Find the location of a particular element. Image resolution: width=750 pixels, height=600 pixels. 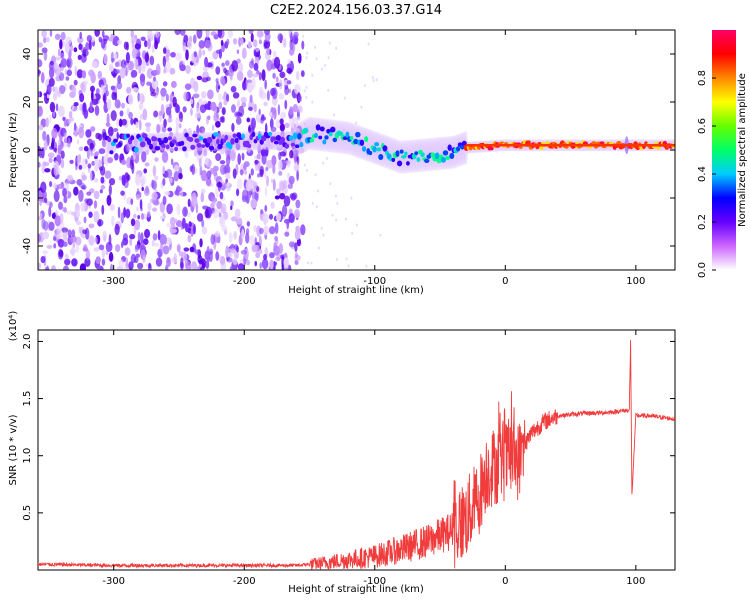

snr-y-multiplier: (x10⁴) is located at coordinates (13, 326).